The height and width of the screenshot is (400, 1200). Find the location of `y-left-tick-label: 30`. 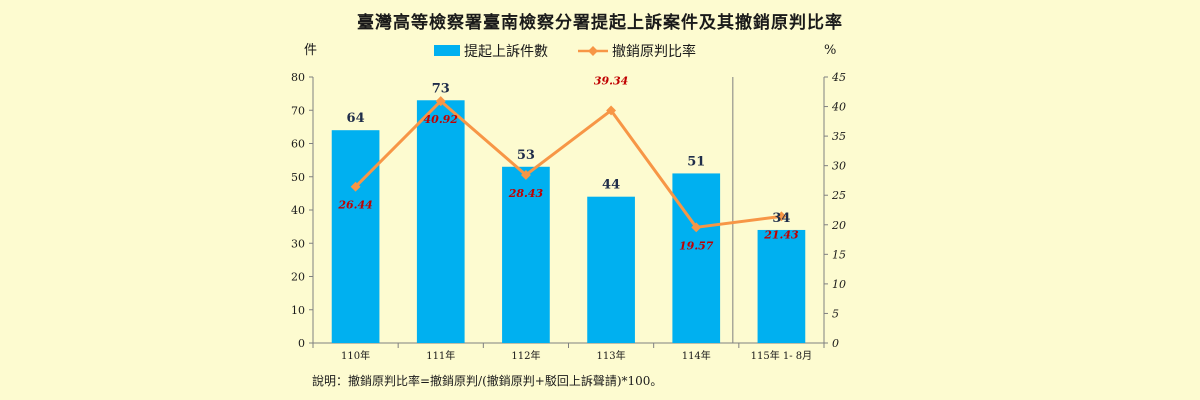

y-left-tick-label: 30 is located at coordinates (298, 243).